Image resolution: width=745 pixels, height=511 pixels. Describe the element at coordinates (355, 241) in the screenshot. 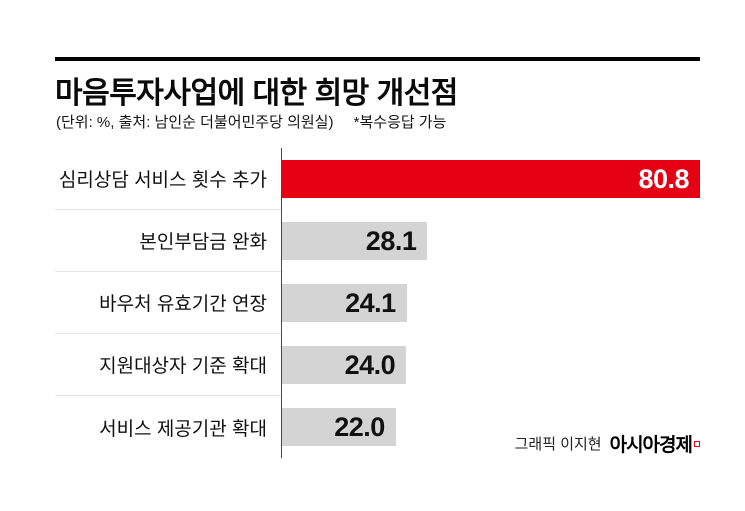

I see `bar: 28.1` at that location.